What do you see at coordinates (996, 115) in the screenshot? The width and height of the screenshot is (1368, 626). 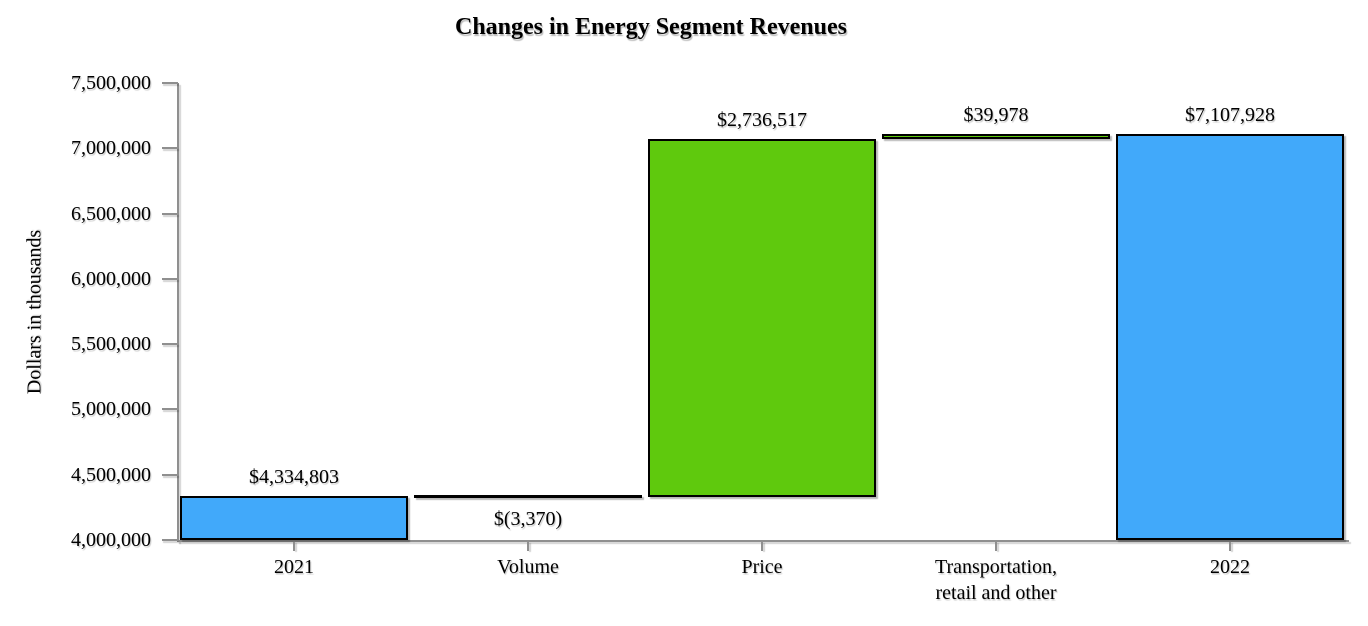 I see `bar-value-label-transportation-retail-and-other: $39,978` at bounding box center [996, 115].